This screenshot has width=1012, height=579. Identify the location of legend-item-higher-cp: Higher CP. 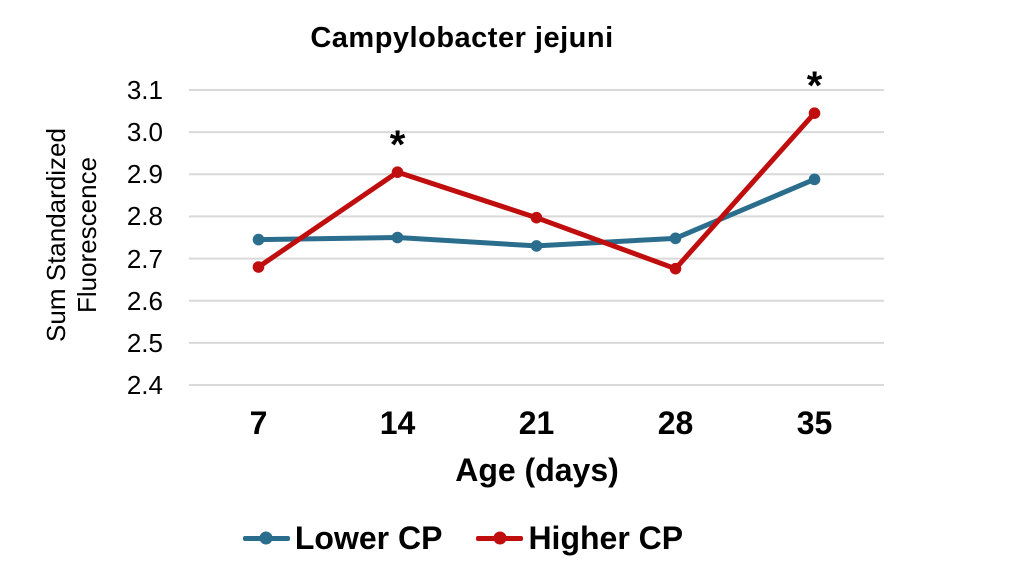
(579, 538).